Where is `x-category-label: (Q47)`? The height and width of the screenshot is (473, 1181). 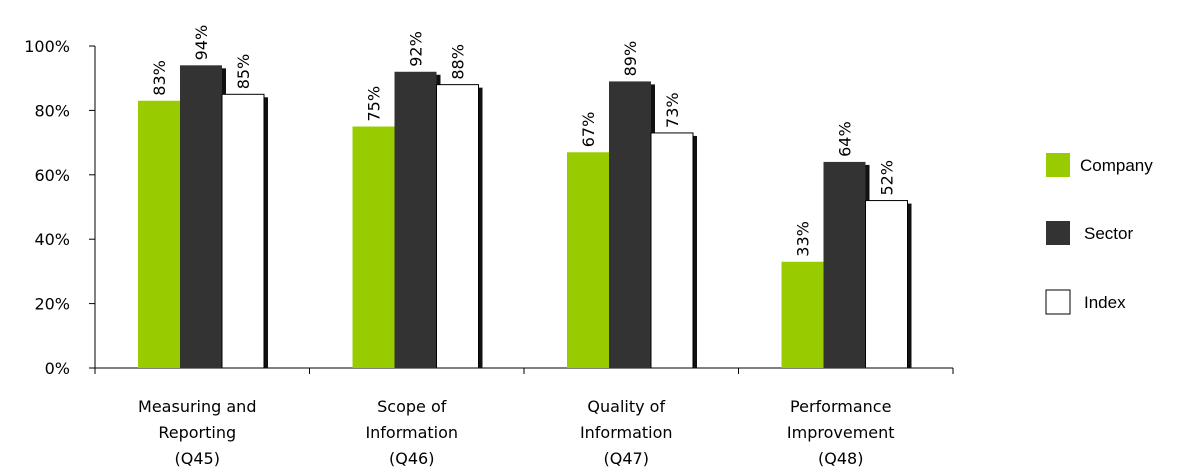
x-category-label: (Q47) is located at coordinates (626, 458).